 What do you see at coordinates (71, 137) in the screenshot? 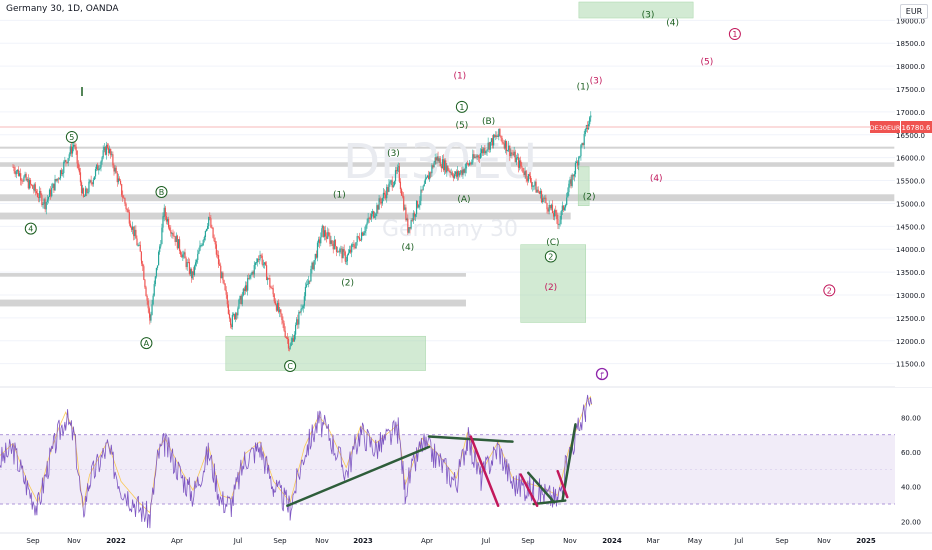
I see `wave-label: 5` at bounding box center [71, 137].